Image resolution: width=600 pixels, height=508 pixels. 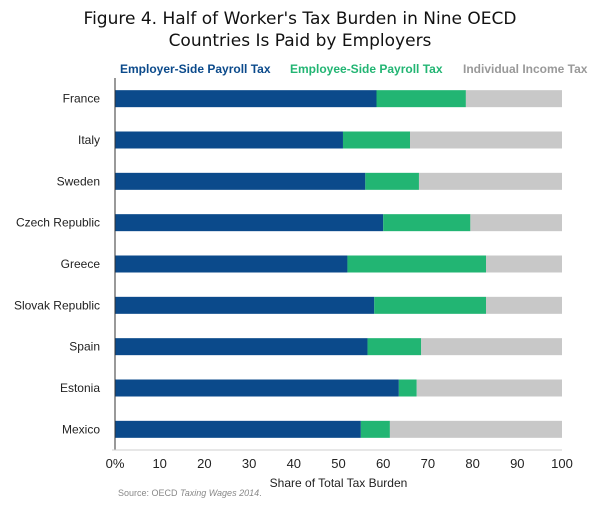 What do you see at coordinates (81, 264) in the screenshot?
I see `category-label: Greece` at bounding box center [81, 264].